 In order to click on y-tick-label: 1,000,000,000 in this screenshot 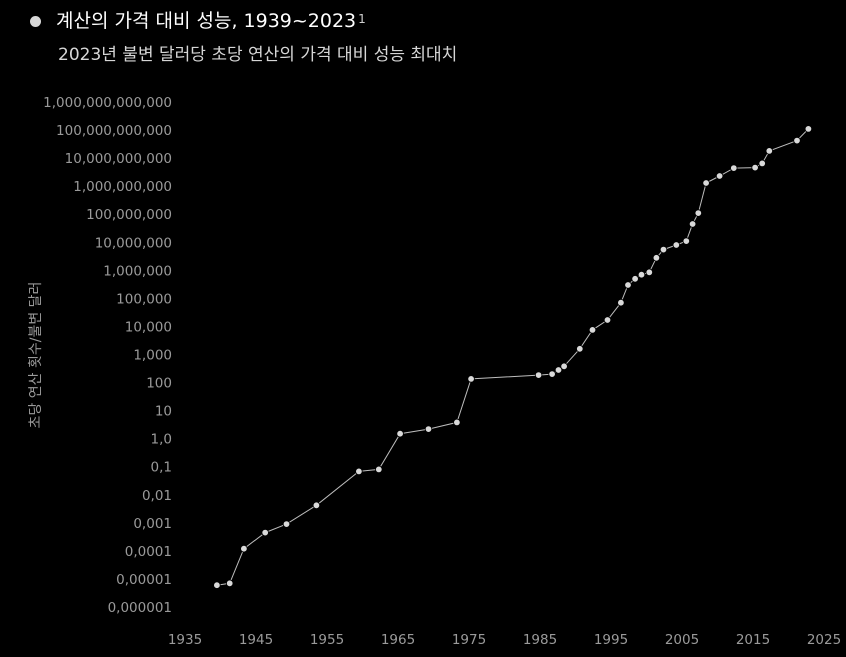, I will do `click(122, 187)`.